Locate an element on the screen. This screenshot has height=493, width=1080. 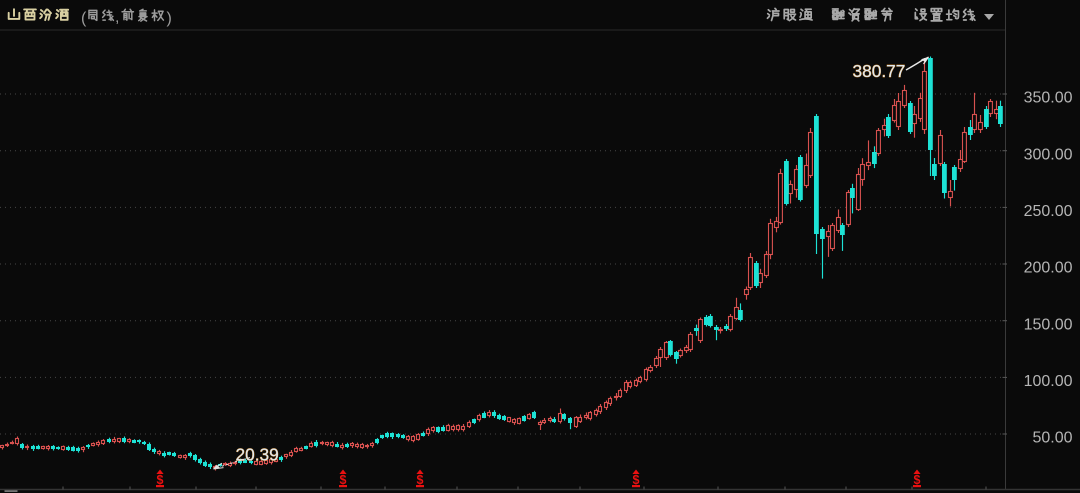
svg-text: 100.00 is located at coordinates (1048, 381).